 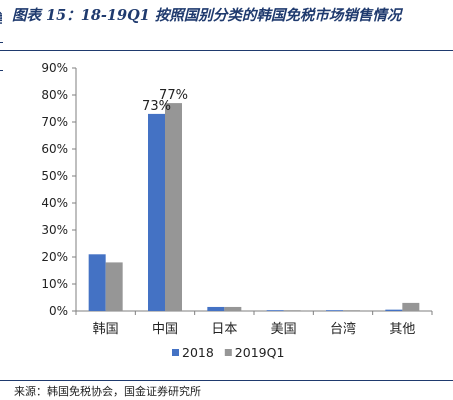 What do you see at coordinates (54, 95) in the screenshot?
I see `y-tick-label: 80%` at bounding box center [54, 95].